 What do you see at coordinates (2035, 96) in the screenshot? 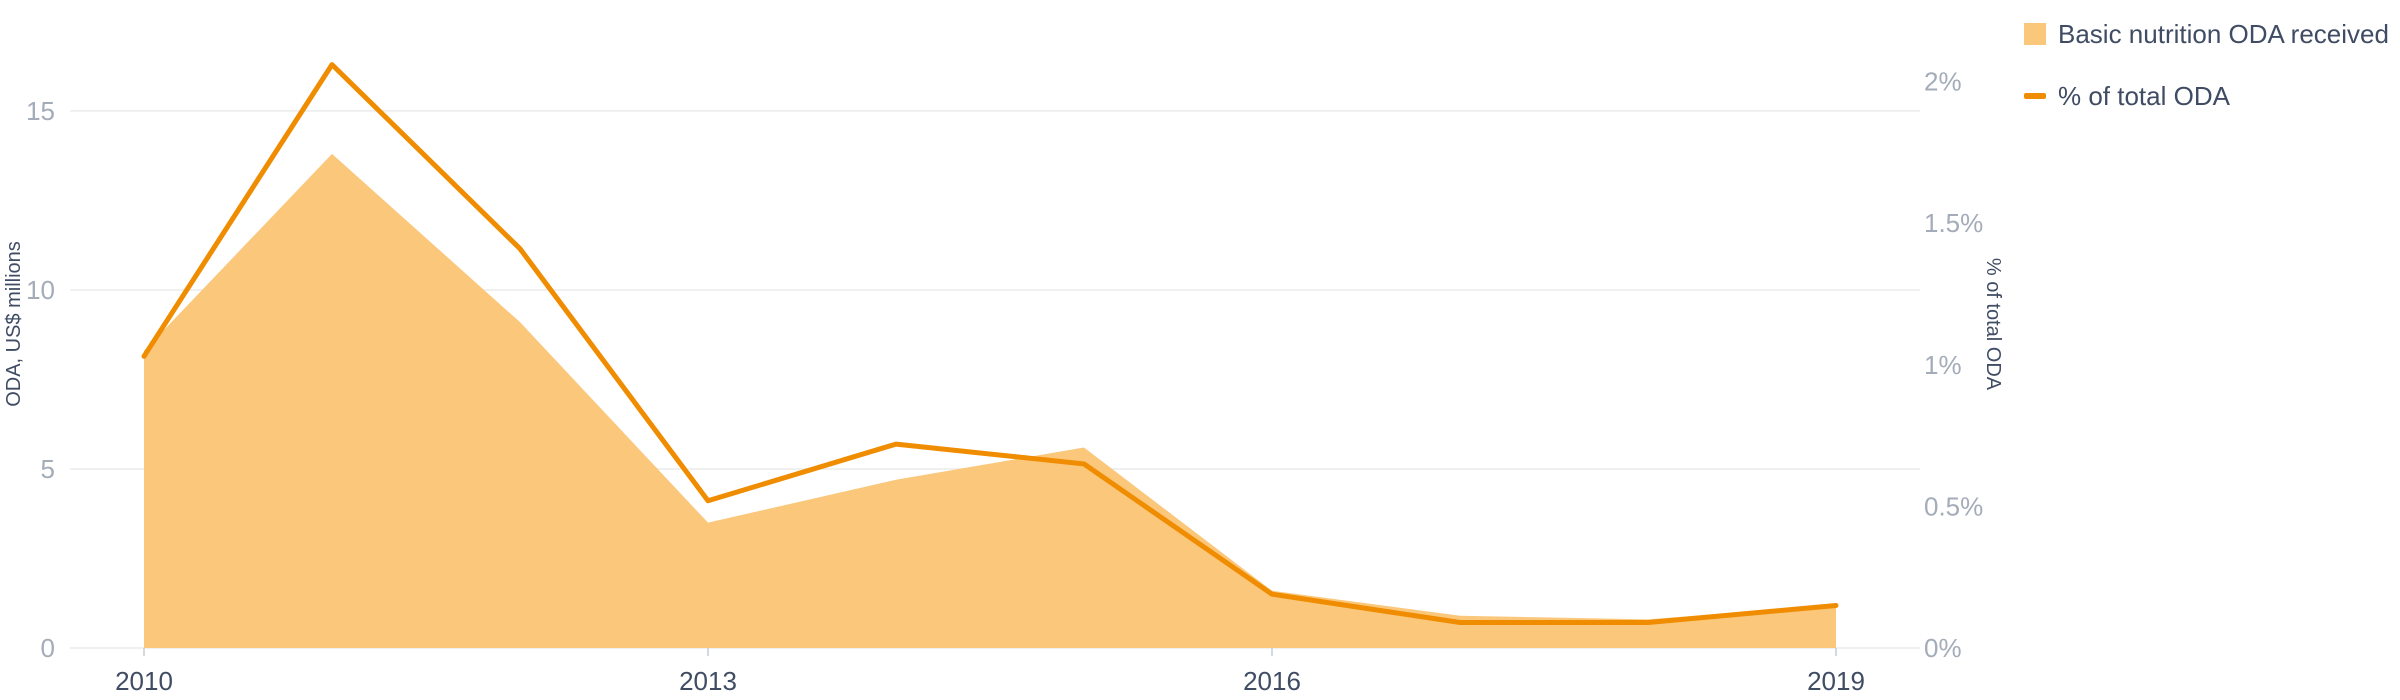
I see `line-swatch-icon` at bounding box center [2035, 96].